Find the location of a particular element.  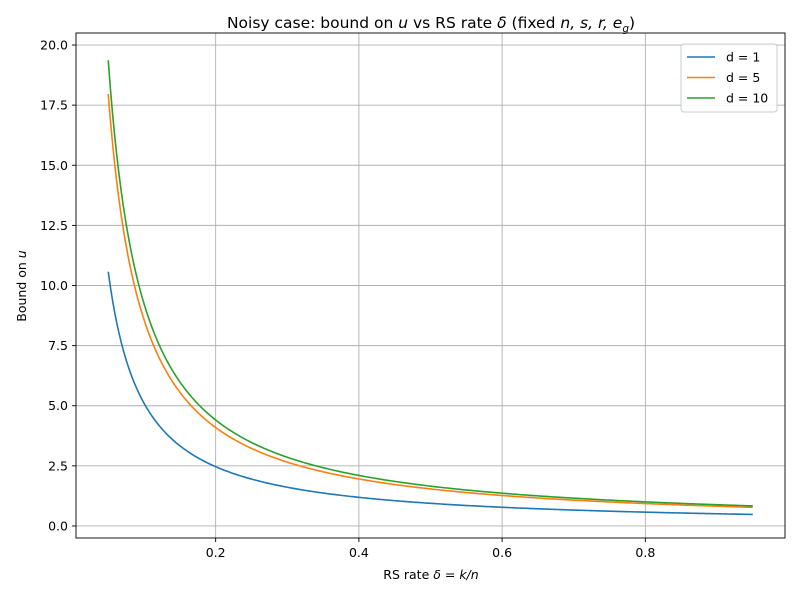

y-axis-label: Bound on u is located at coordinates (21, 286).